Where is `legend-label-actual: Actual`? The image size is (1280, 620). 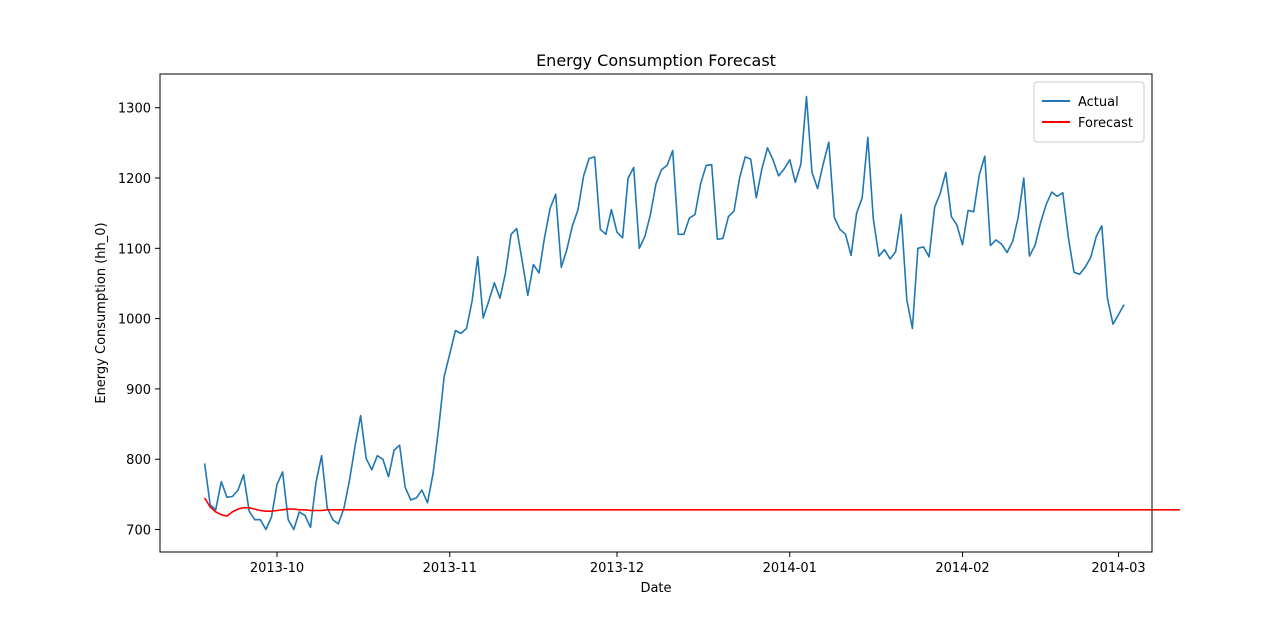 legend-label-actual: Actual is located at coordinates (1098, 102).